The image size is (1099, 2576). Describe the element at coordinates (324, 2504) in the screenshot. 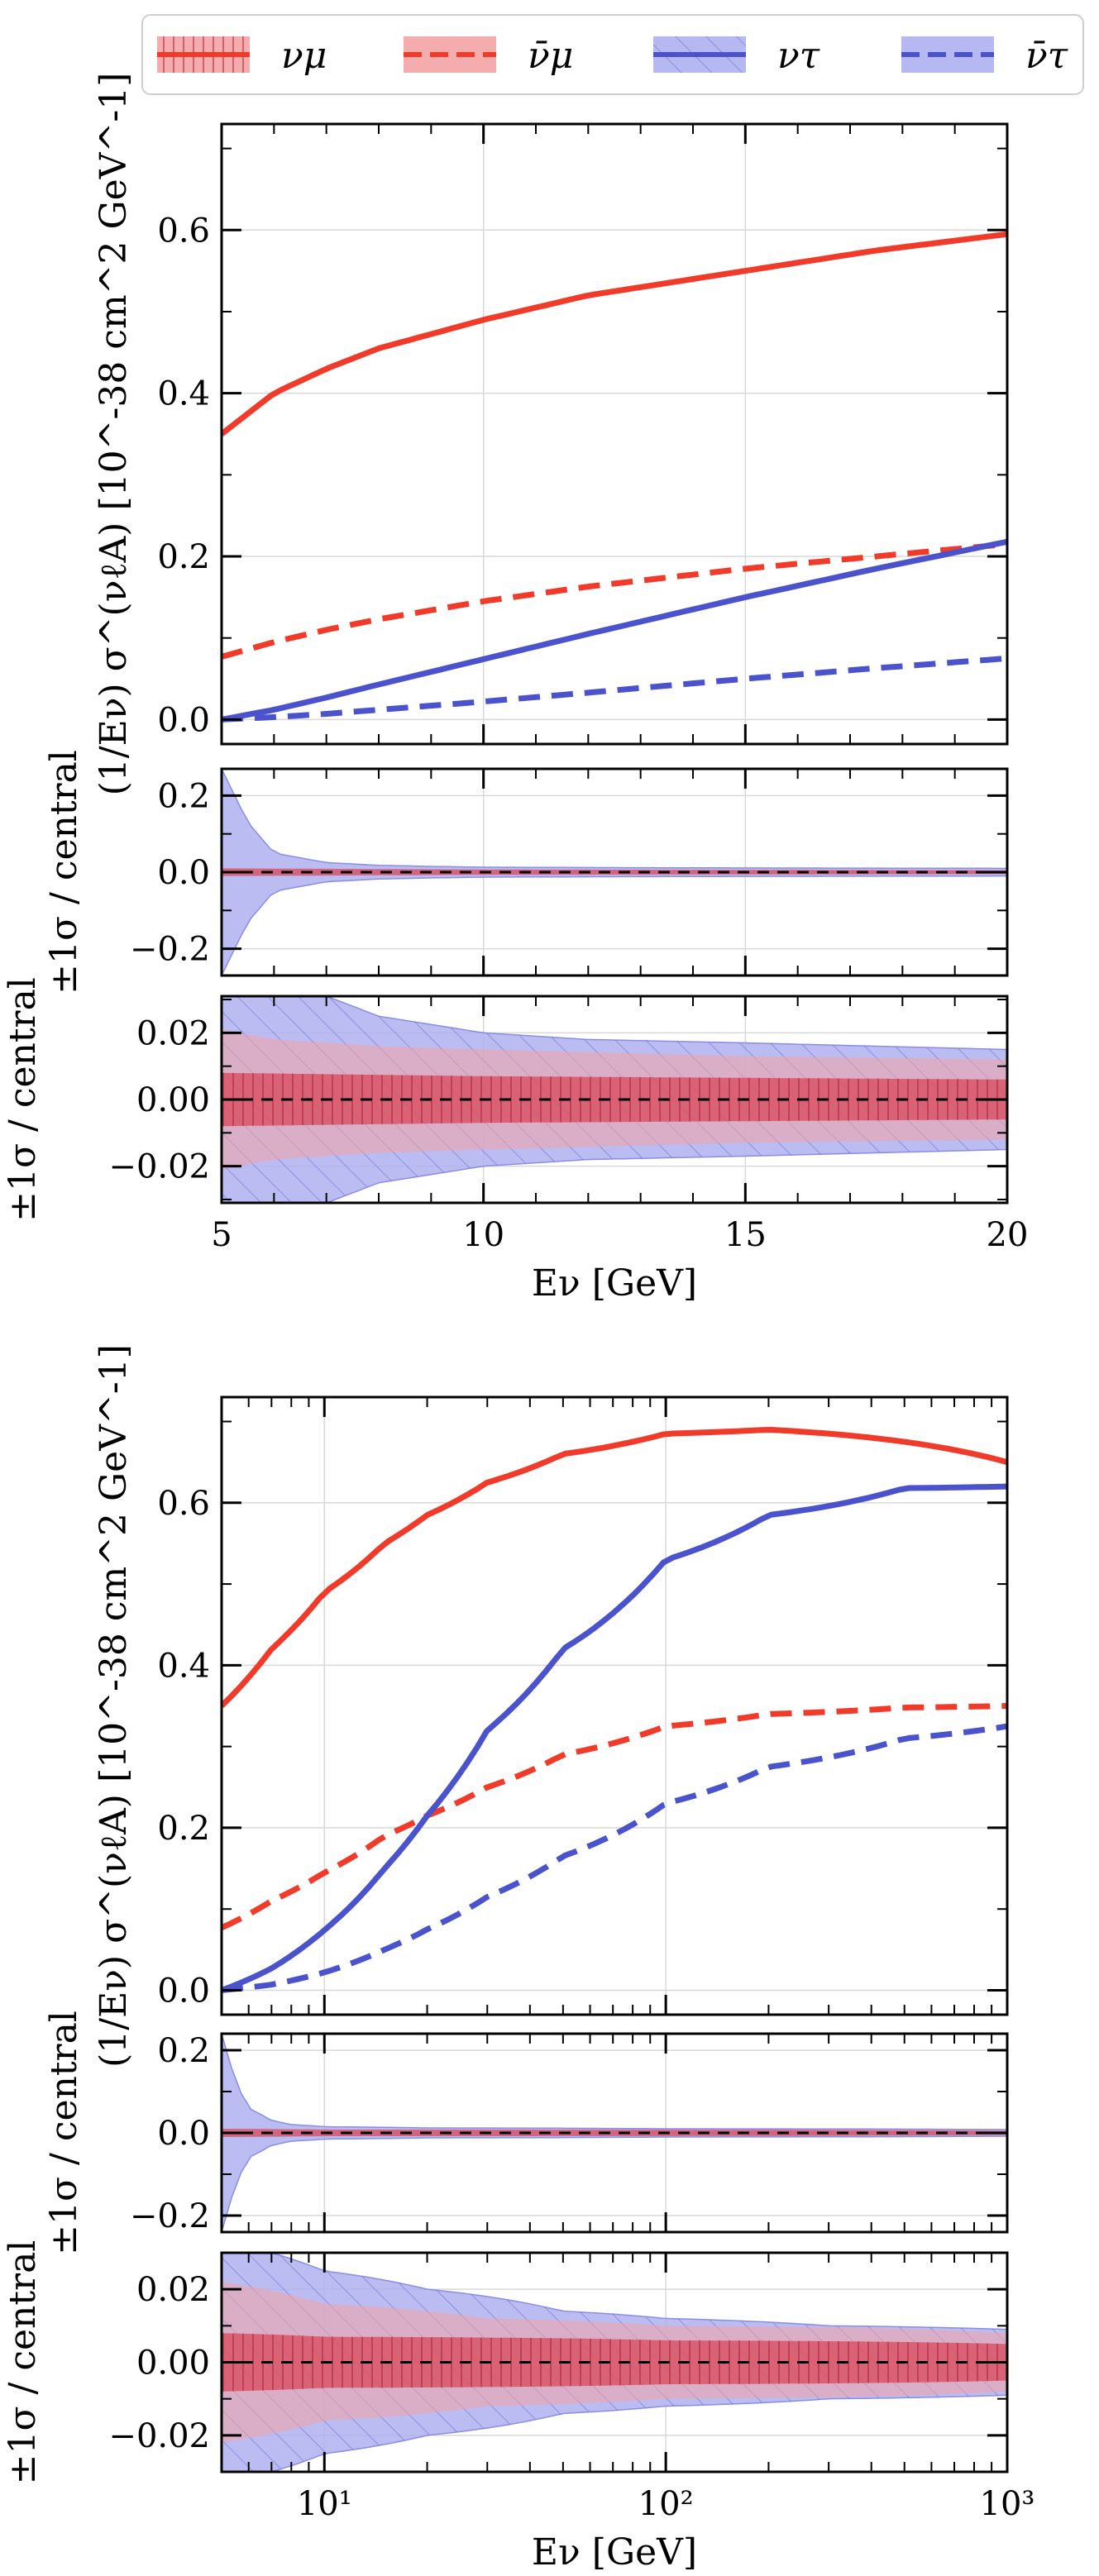

I see `x-tick-label: 10¹` at that location.